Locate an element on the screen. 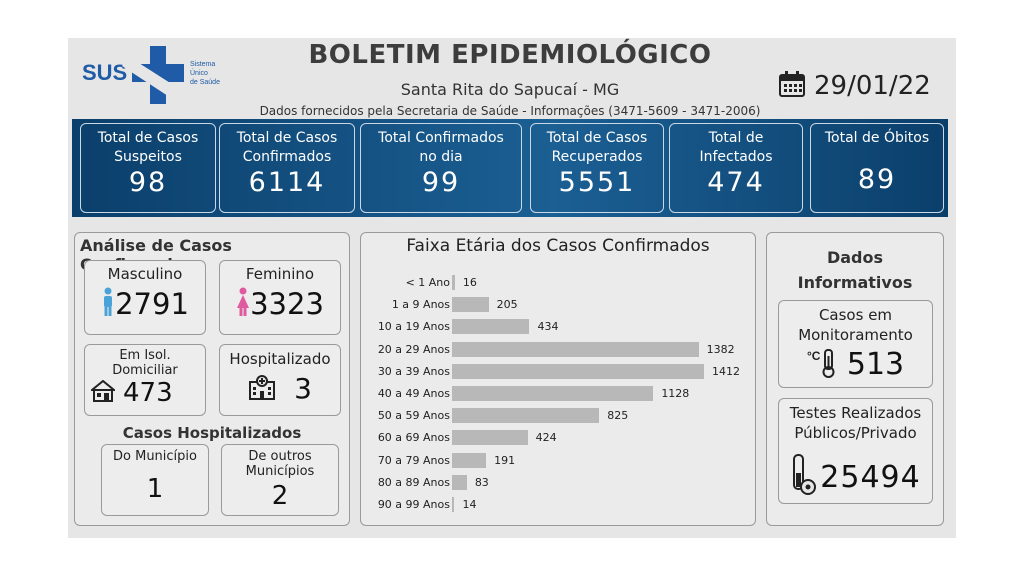  municipality-label: Do Município is located at coordinates (155, 456).